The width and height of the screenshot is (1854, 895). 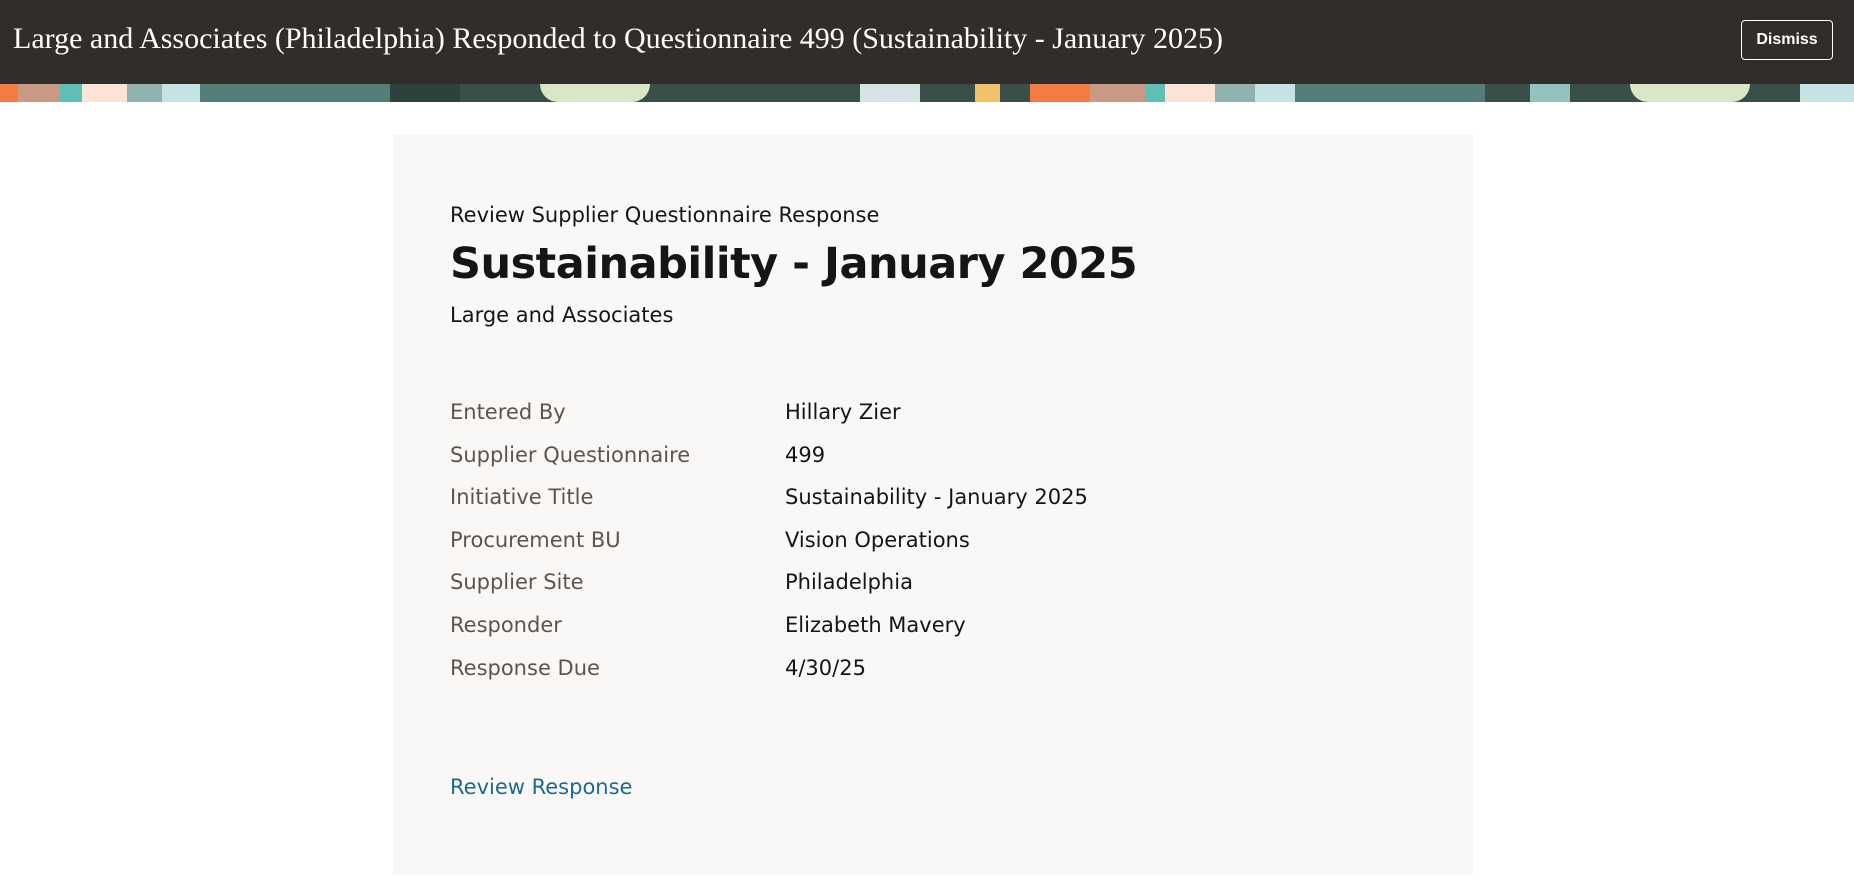 I want to click on detail-row-procurement-bu: Procurement BU Vision Operations, so click(x=769, y=549).